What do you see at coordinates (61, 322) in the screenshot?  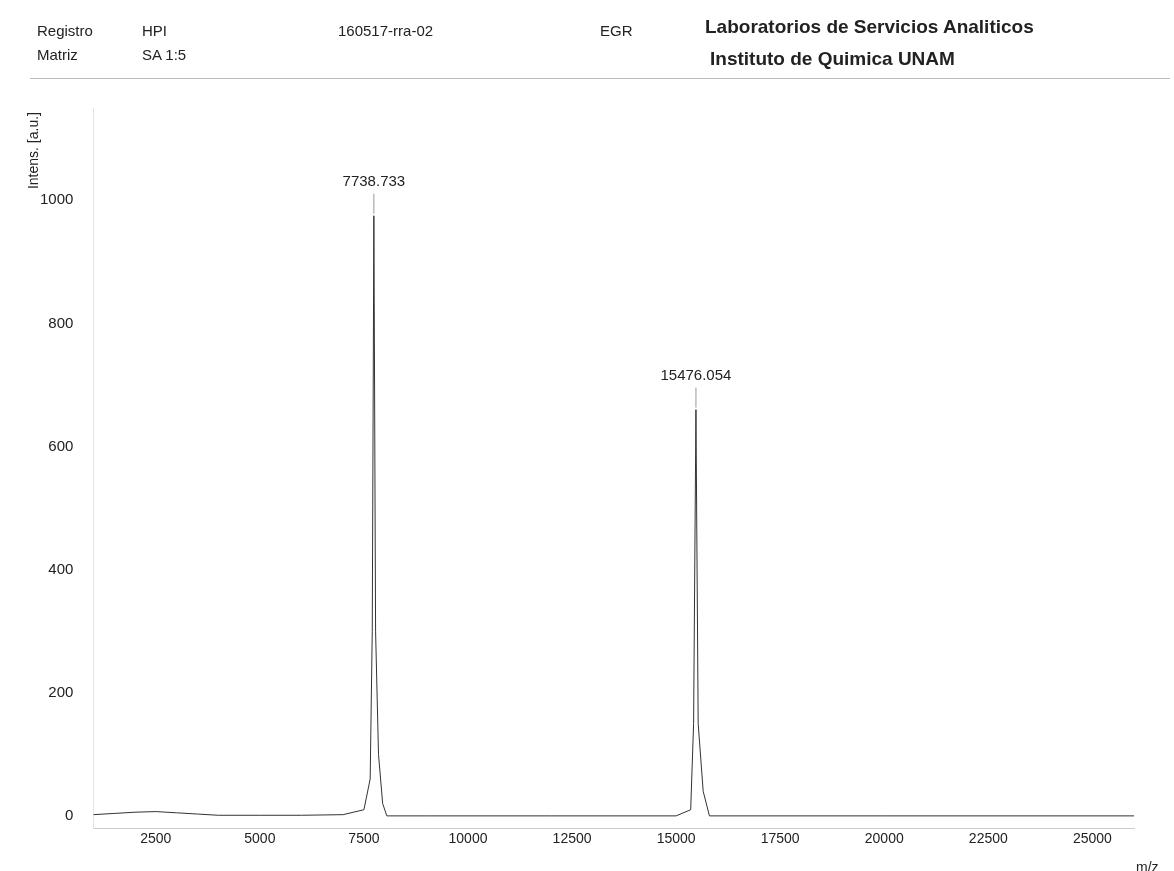 I see `y-tick-label: 800` at bounding box center [61, 322].